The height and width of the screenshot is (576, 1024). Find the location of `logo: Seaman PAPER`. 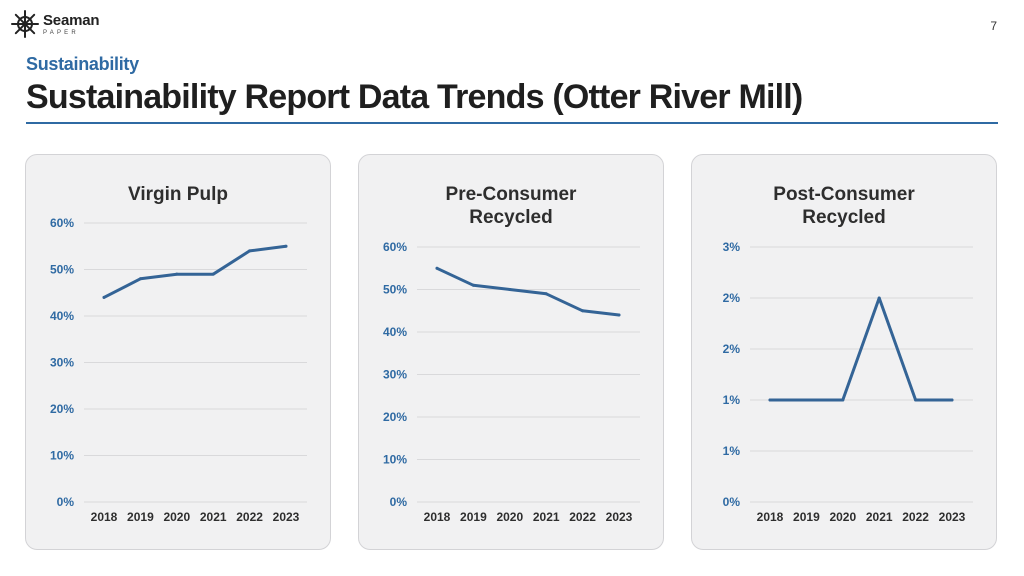

logo: Seaman PAPER is located at coordinates (55, 24).